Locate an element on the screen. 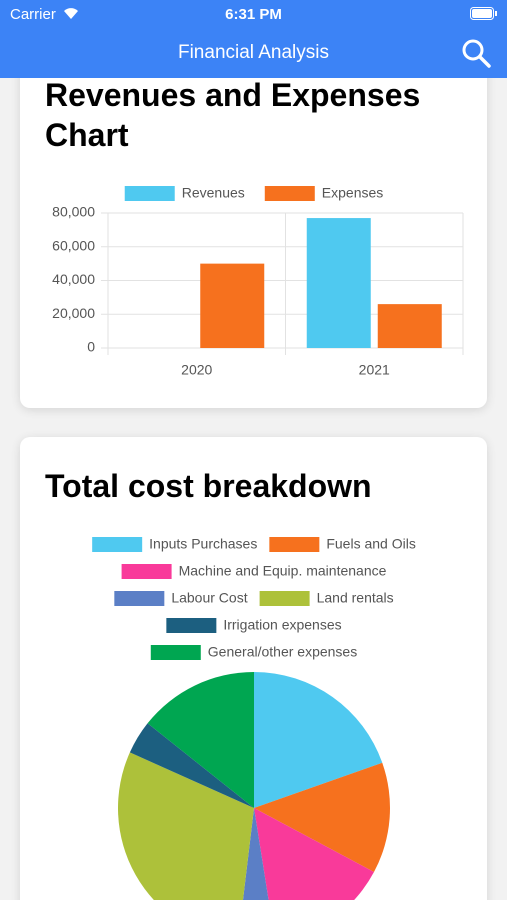 The width and height of the screenshot is (507, 900). legend-label: Irrigation expenses is located at coordinates (282, 625).